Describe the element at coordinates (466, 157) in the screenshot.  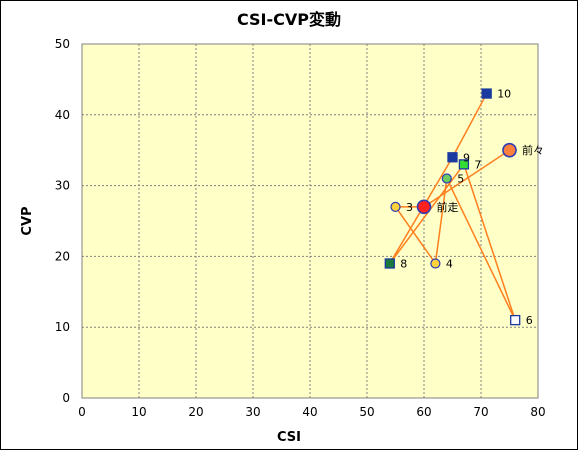
I see `point-label: 9` at that location.